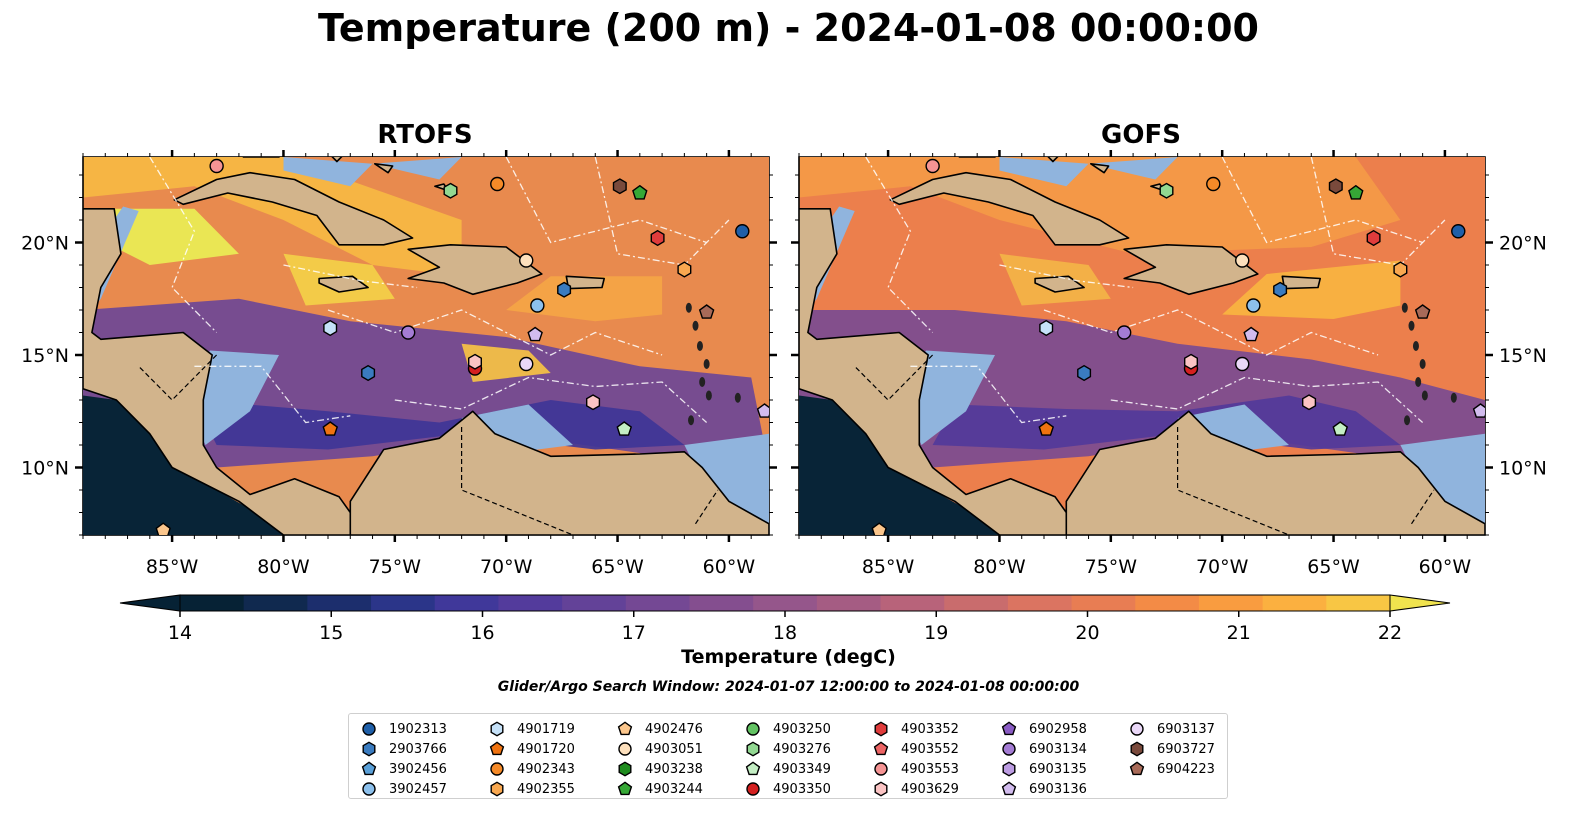 This screenshot has width=1577, height=827. Describe the element at coordinates (807, 749) in the screenshot. I see `legend-entry: 4903276` at that location.